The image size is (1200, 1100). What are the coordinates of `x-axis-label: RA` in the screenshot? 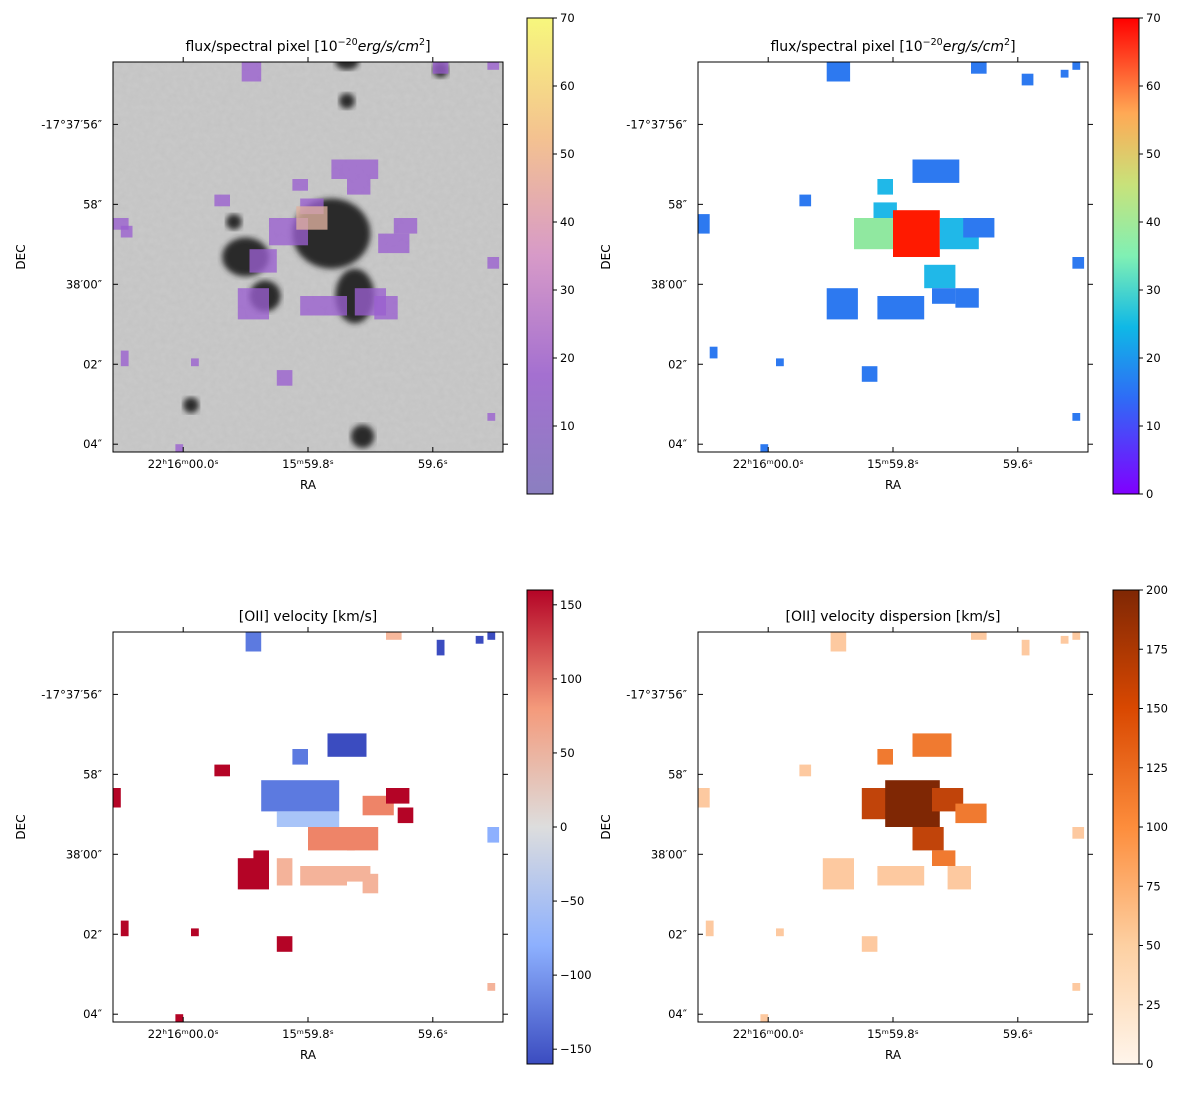 It's located at (893, 1055).